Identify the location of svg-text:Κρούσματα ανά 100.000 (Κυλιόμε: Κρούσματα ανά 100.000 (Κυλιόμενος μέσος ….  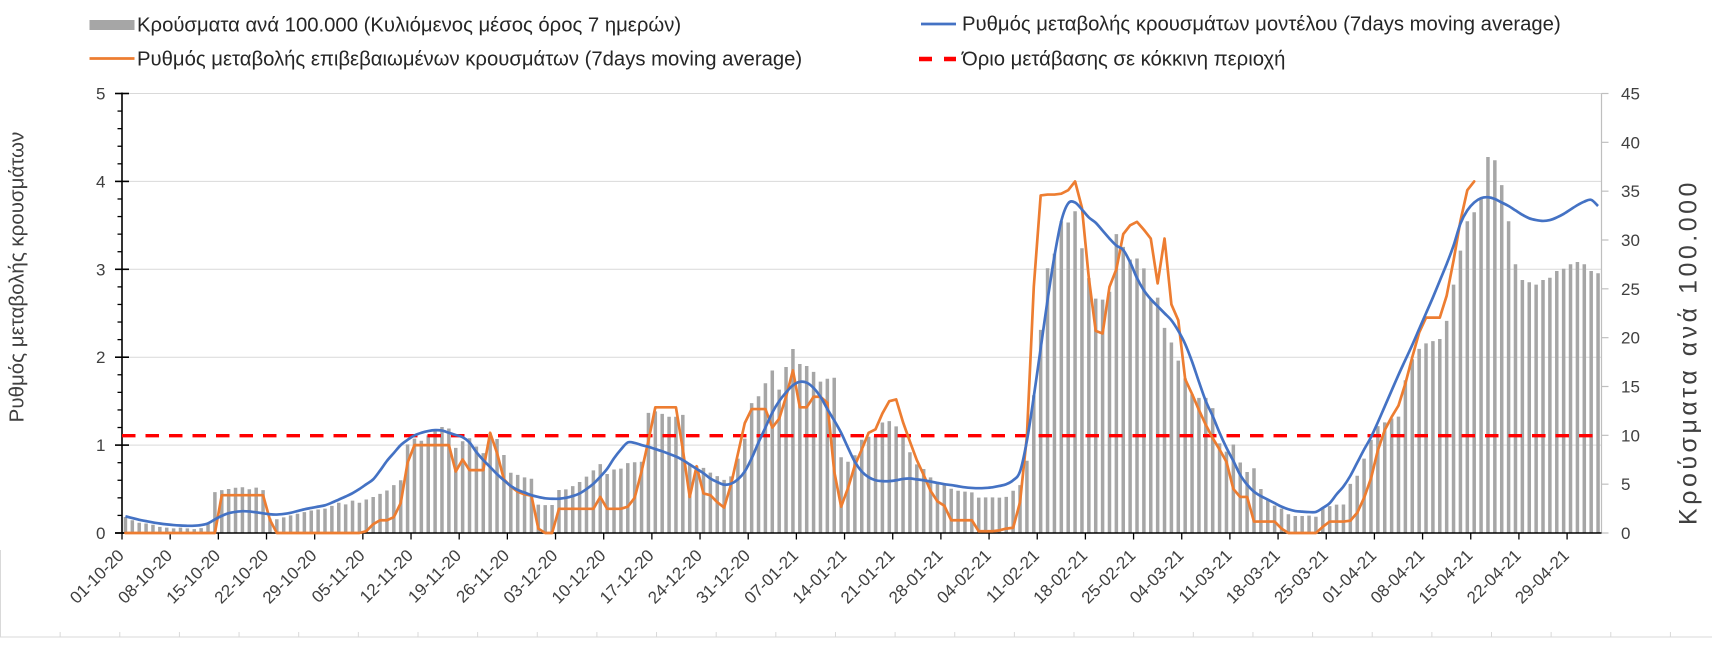
(409, 26).